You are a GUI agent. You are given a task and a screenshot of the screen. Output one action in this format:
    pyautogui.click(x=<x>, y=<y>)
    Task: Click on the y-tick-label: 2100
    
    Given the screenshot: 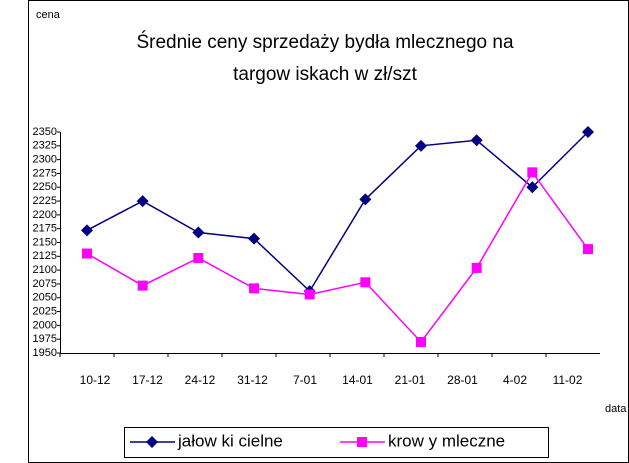 What is the action you would take?
    pyautogui.click(x=45, y=270)
    